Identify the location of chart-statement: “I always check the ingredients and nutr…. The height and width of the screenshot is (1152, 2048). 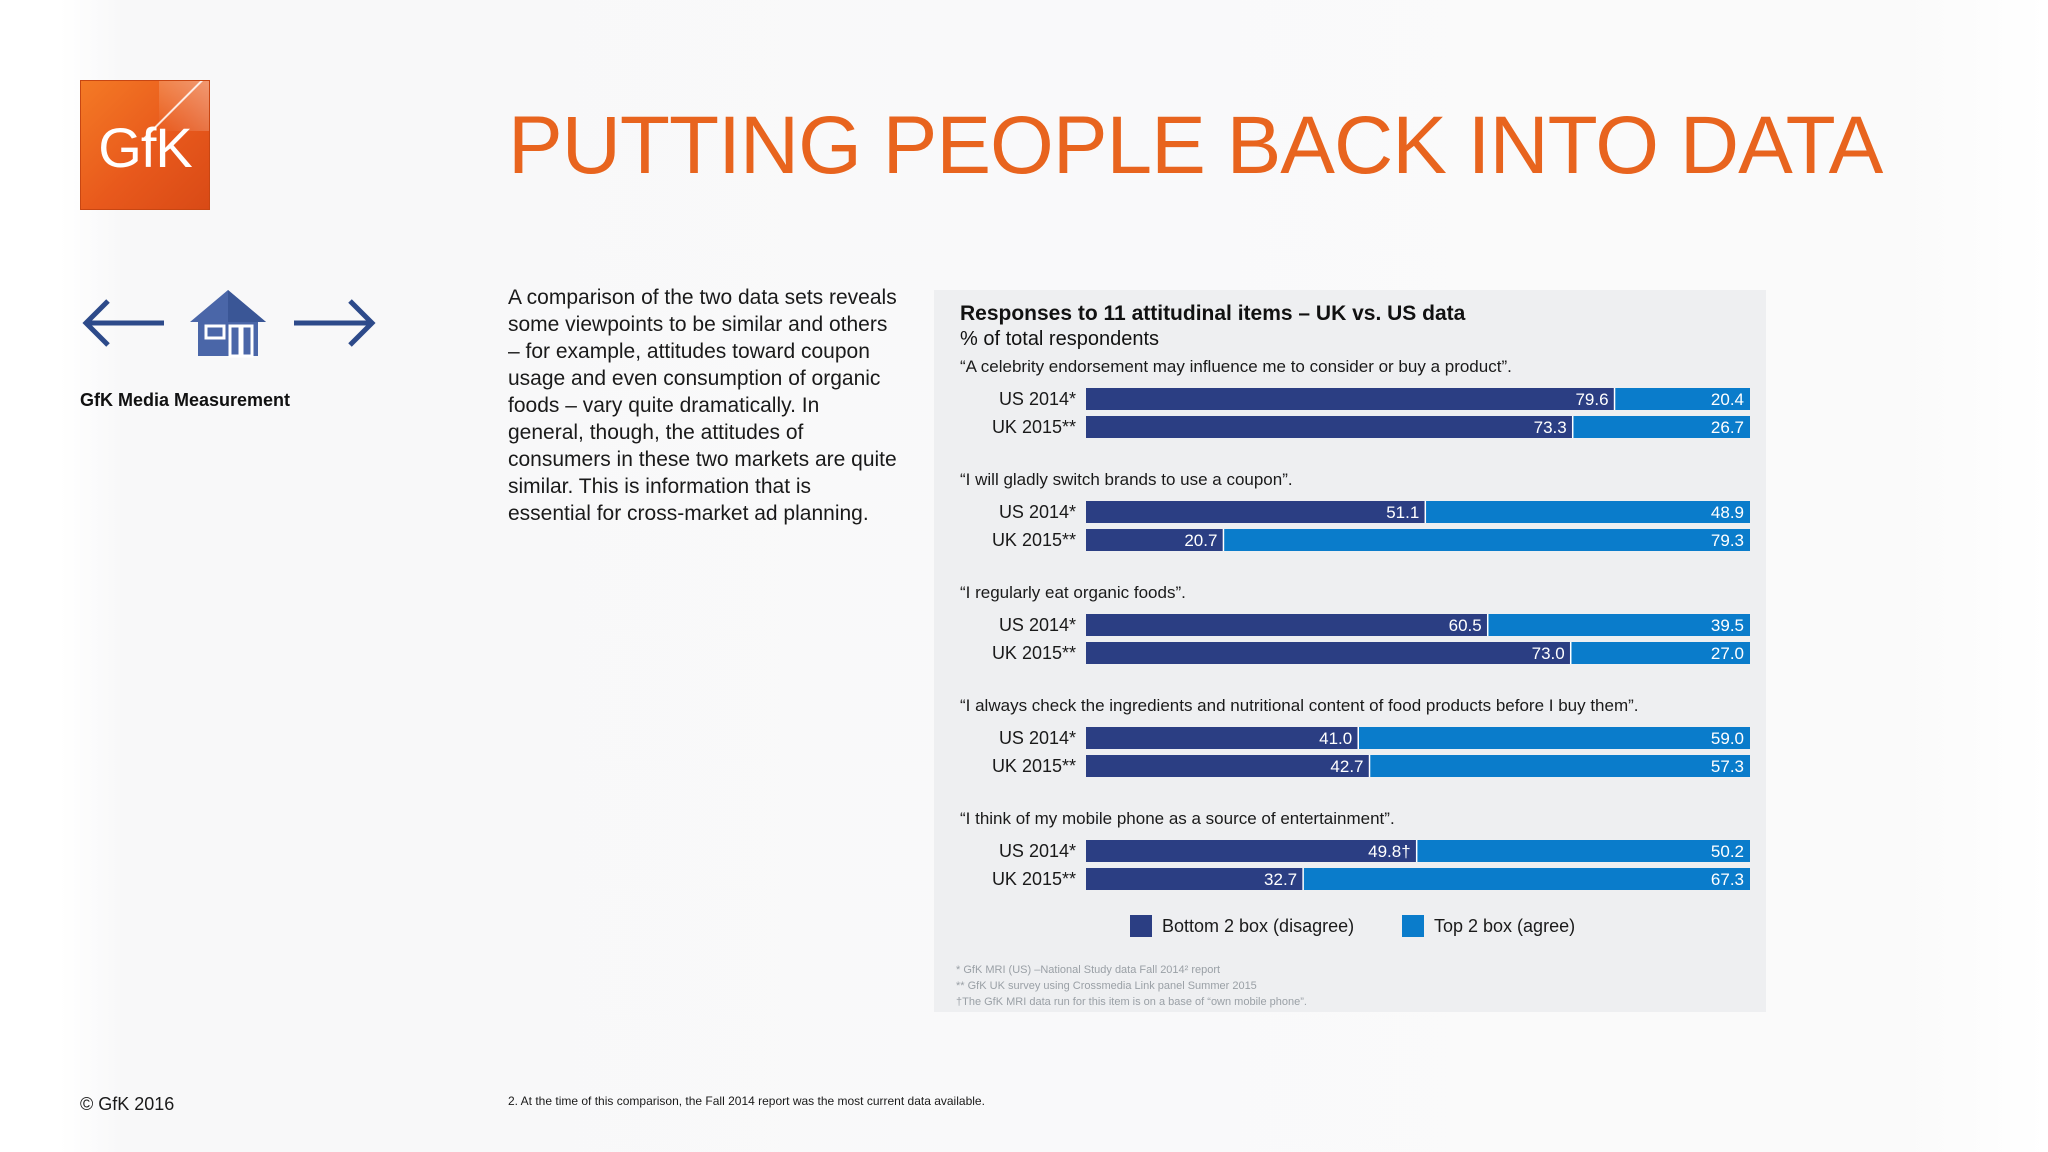
(1299, 705).